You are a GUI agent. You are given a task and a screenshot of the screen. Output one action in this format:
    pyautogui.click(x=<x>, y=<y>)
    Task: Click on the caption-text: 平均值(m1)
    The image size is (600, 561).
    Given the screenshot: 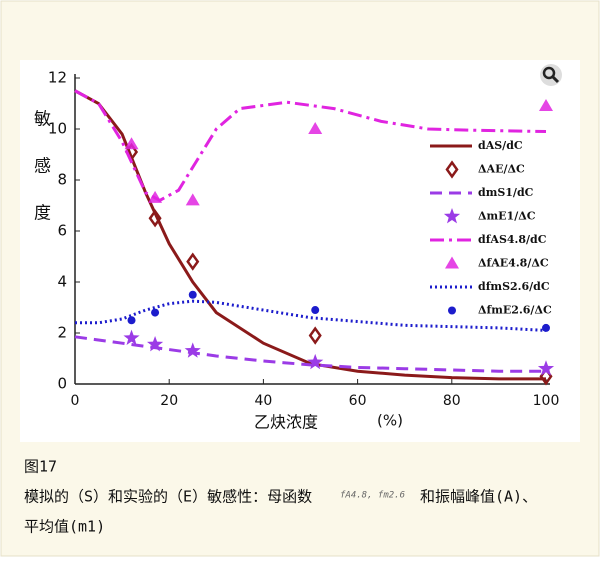 What is the action you would take?
    pyautogui.click(x=64, y=527)
    